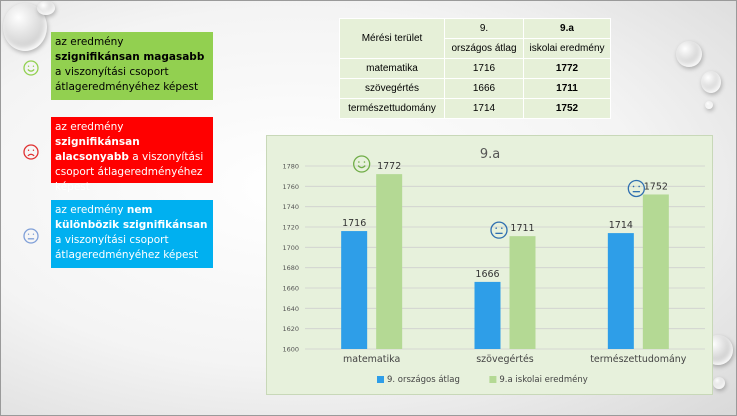 This screenshot has height=416, width=737. I want to click on table-cell-area: matematika, so click(392, 68).